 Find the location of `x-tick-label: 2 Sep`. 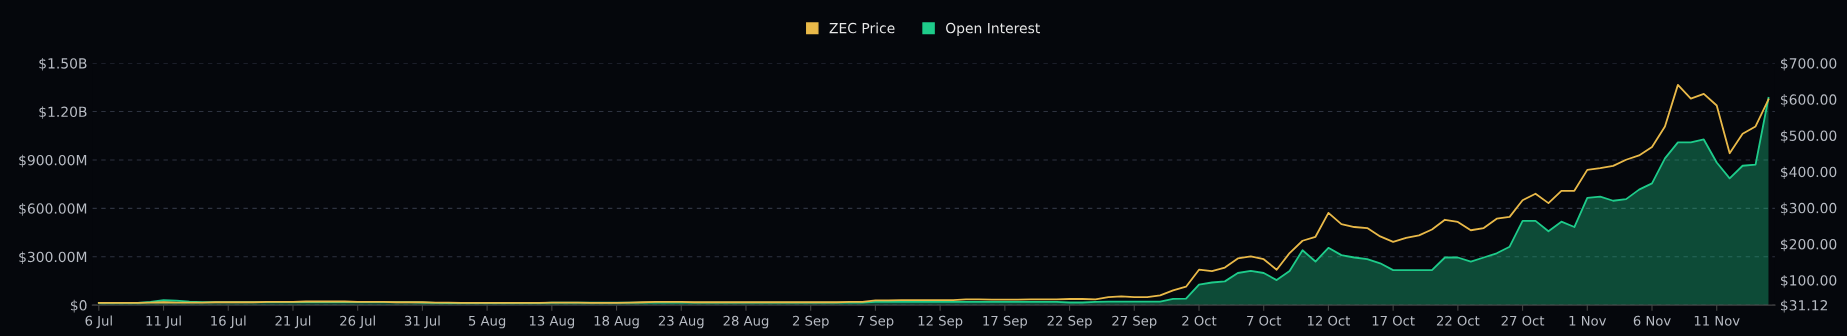

x-tick-label: 2 Sep is located at coordinates (810, 322).